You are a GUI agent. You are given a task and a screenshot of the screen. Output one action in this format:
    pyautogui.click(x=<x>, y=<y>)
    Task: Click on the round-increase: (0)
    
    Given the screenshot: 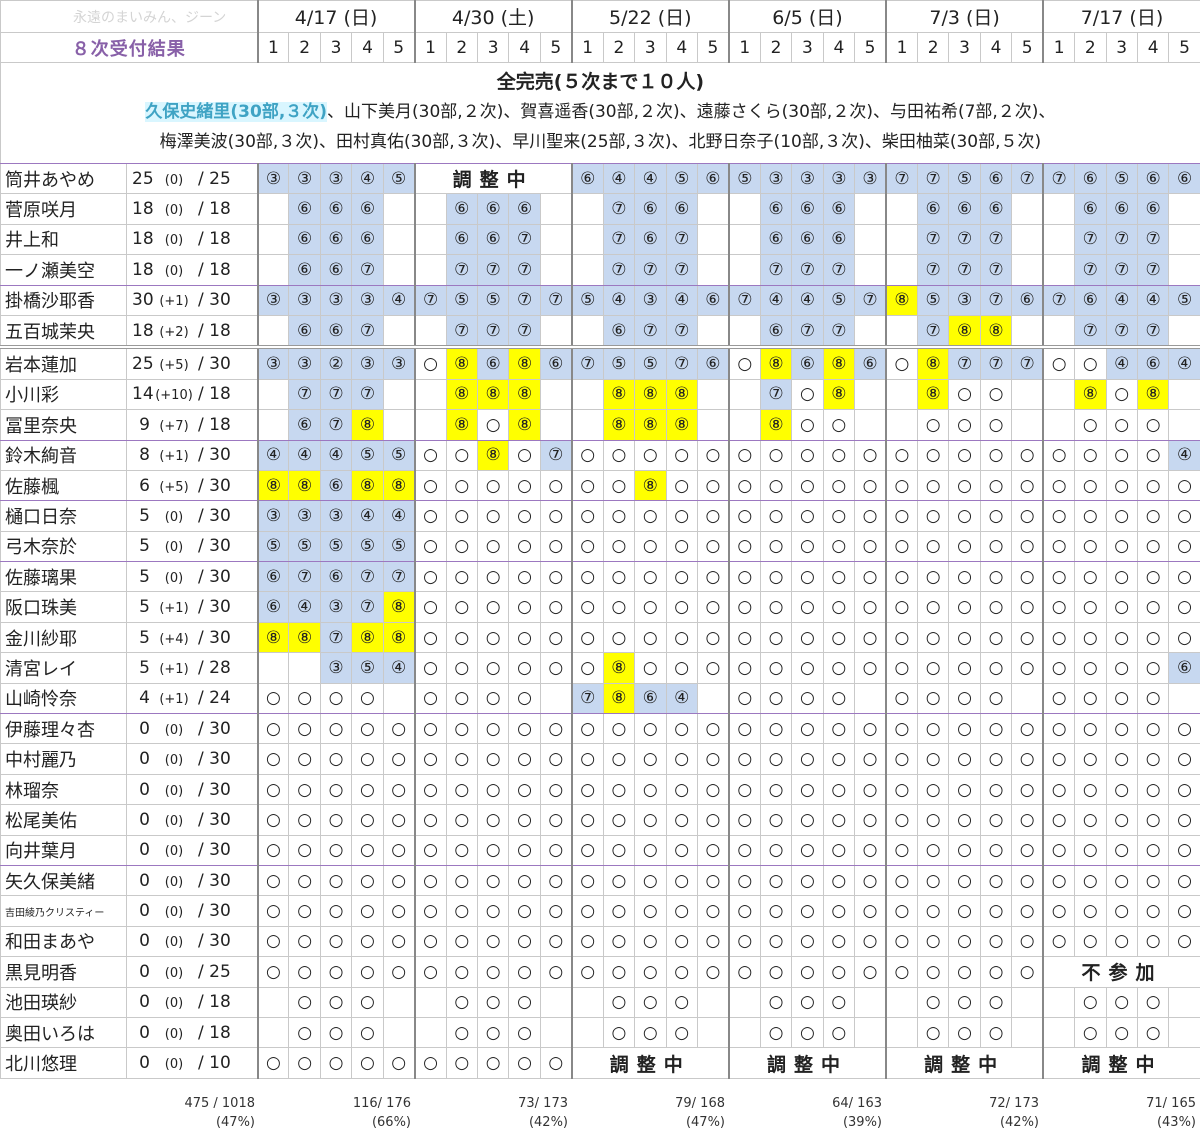 What is the action you would take?
    pyautogui.click(x=174, y=271)
    